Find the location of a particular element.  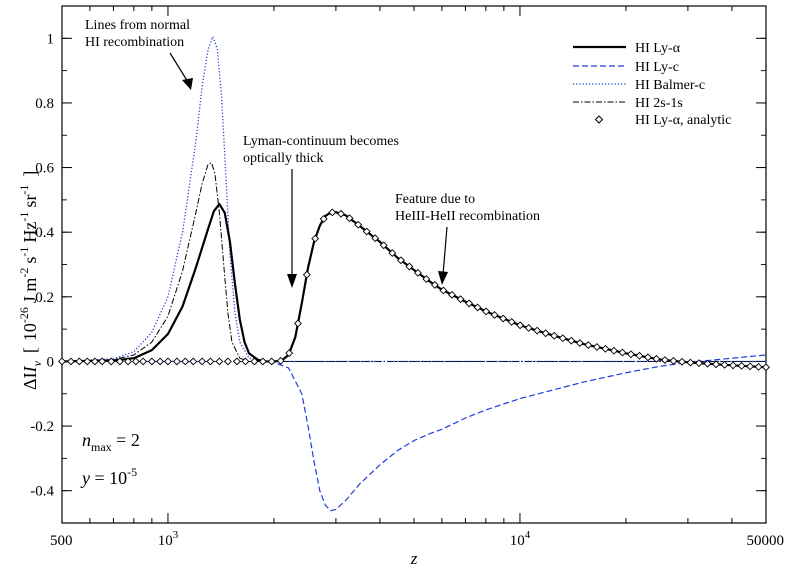

x-tick-label: 50000 is located at coordinates (766, 541).